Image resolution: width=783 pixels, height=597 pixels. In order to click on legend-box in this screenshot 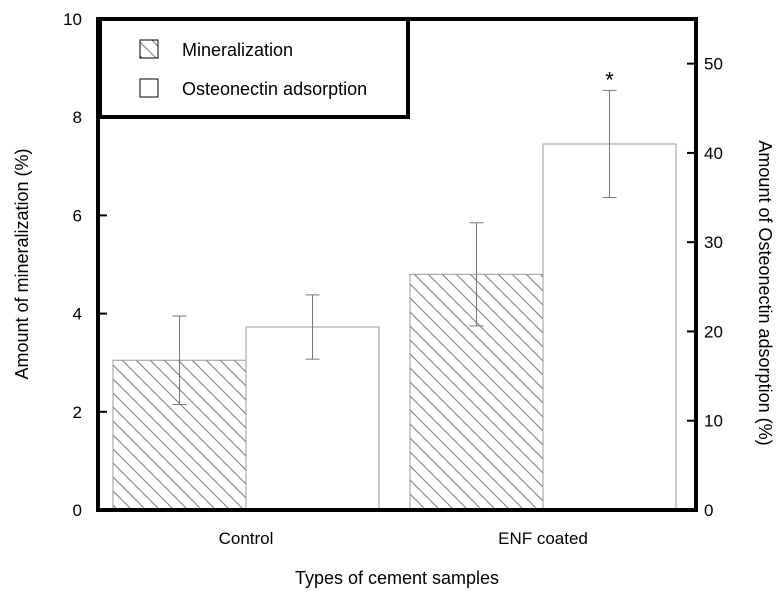, I will do `click(254, 68)`.